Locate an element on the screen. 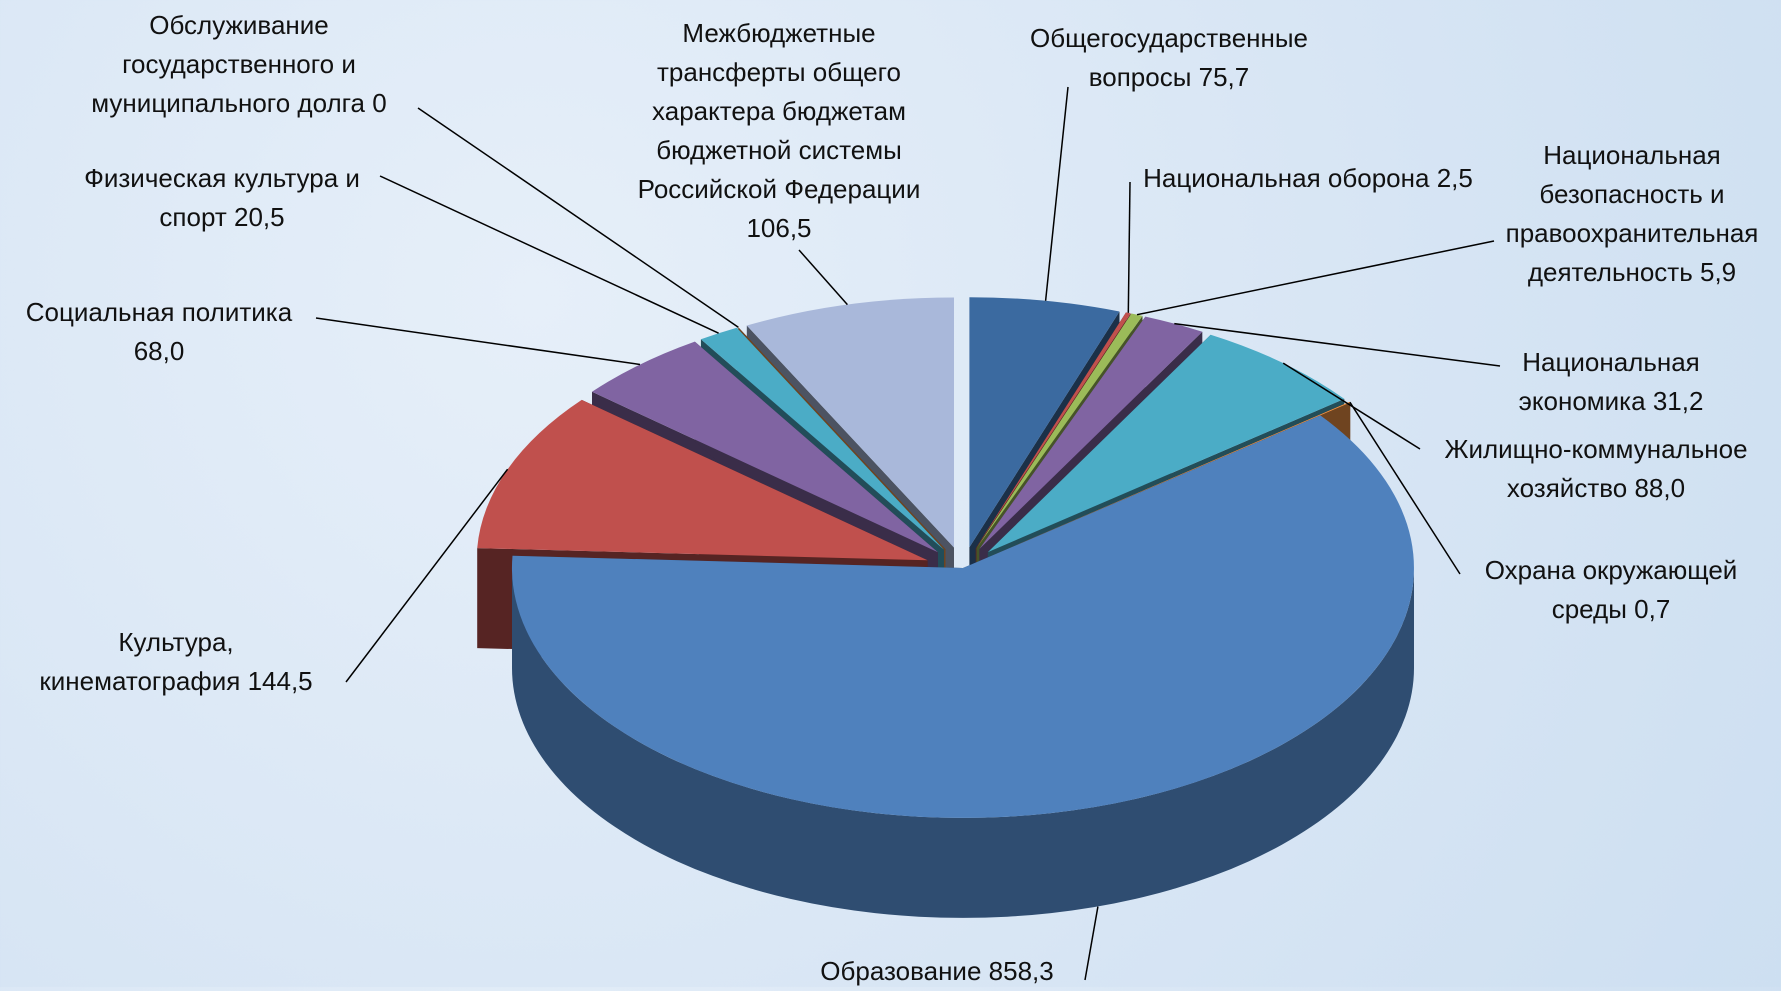  value-label: 2,5 is located at coordinates (1454, 178).